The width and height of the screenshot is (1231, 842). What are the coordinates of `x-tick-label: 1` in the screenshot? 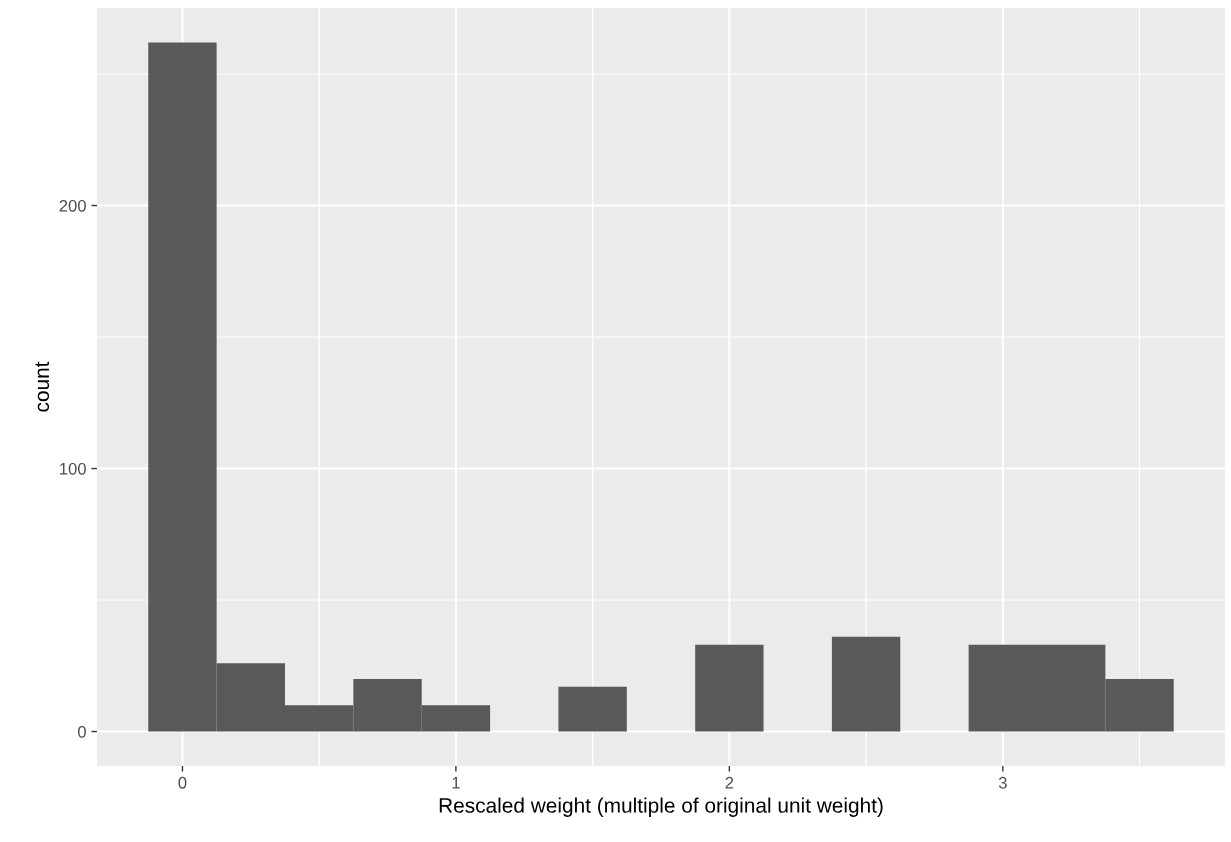 It's located at (456, 783).